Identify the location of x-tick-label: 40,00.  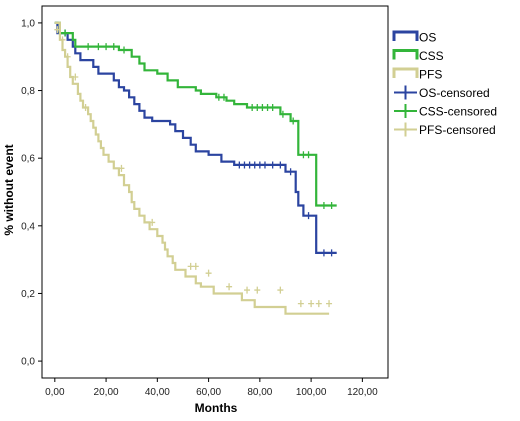
(157, 392).